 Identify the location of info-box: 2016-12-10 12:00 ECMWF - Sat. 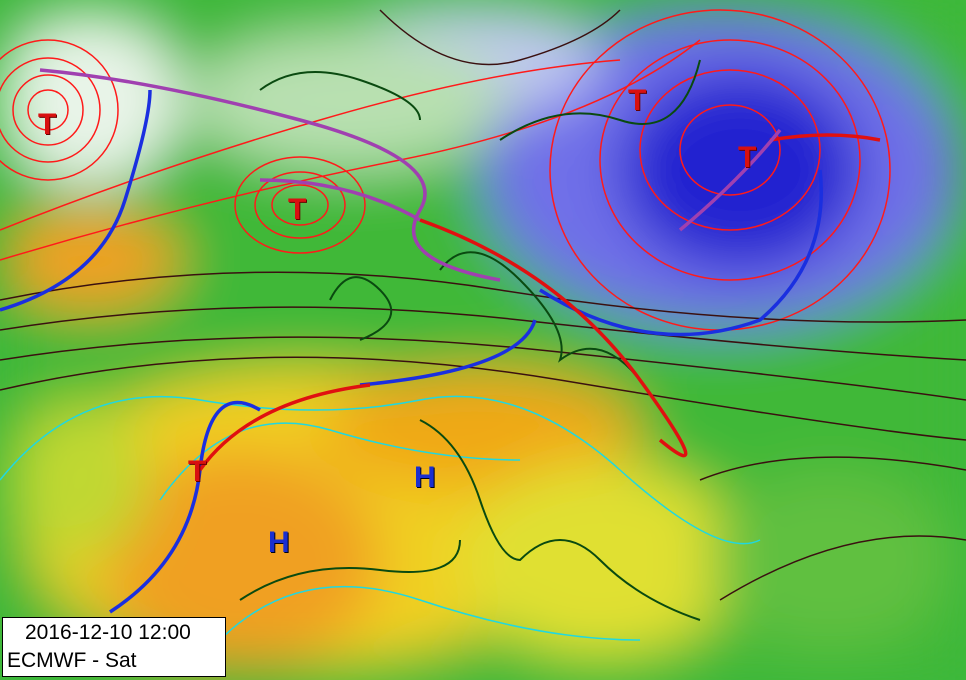
(114, 647).